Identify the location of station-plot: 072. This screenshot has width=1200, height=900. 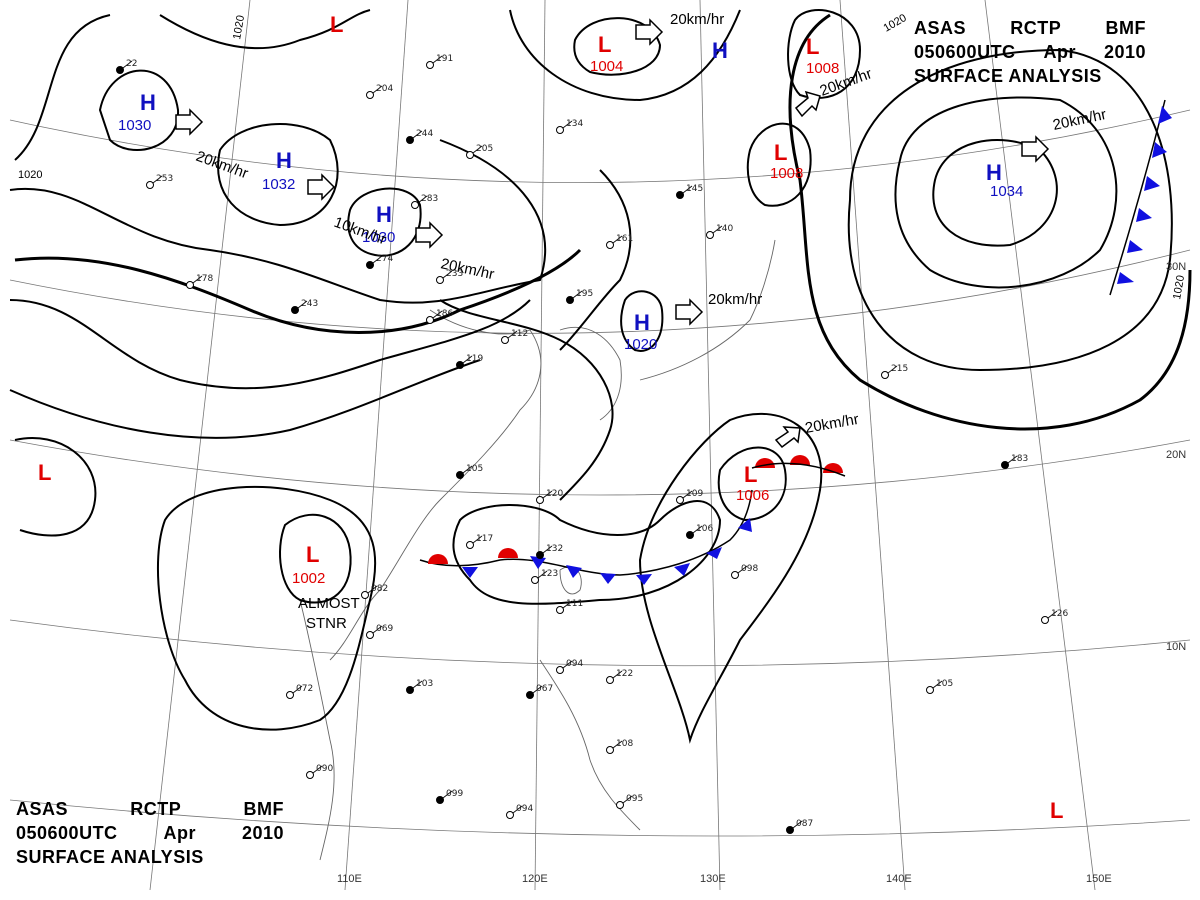
(299, 691).